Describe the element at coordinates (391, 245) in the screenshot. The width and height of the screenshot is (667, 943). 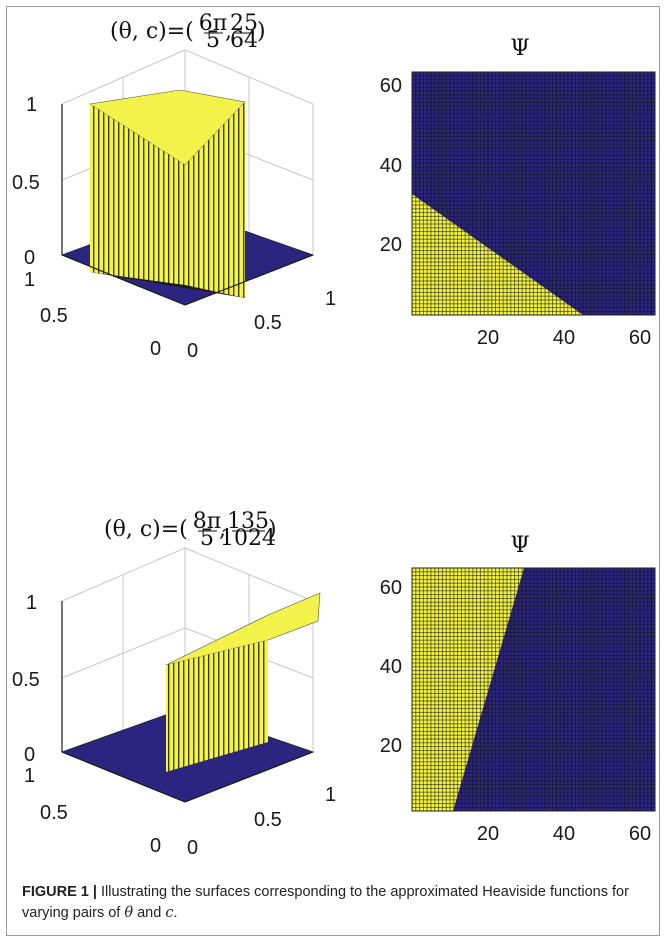
I see `hm1-ytick-20: 20` at that location.